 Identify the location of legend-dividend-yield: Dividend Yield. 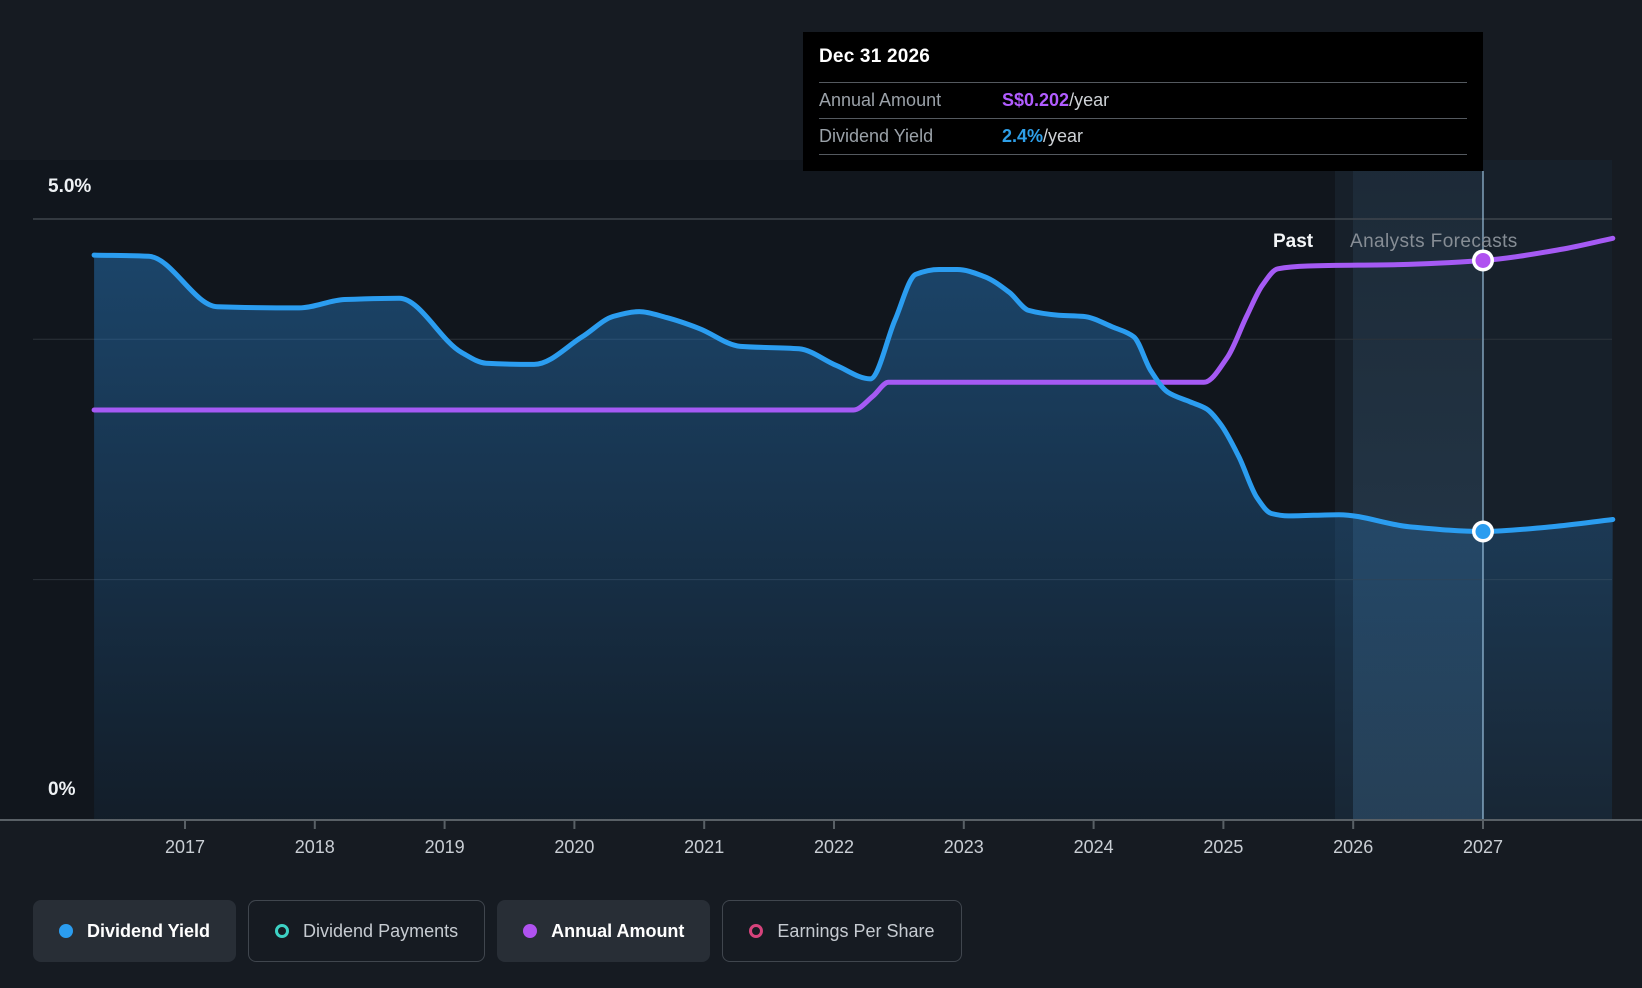
(135, 931).